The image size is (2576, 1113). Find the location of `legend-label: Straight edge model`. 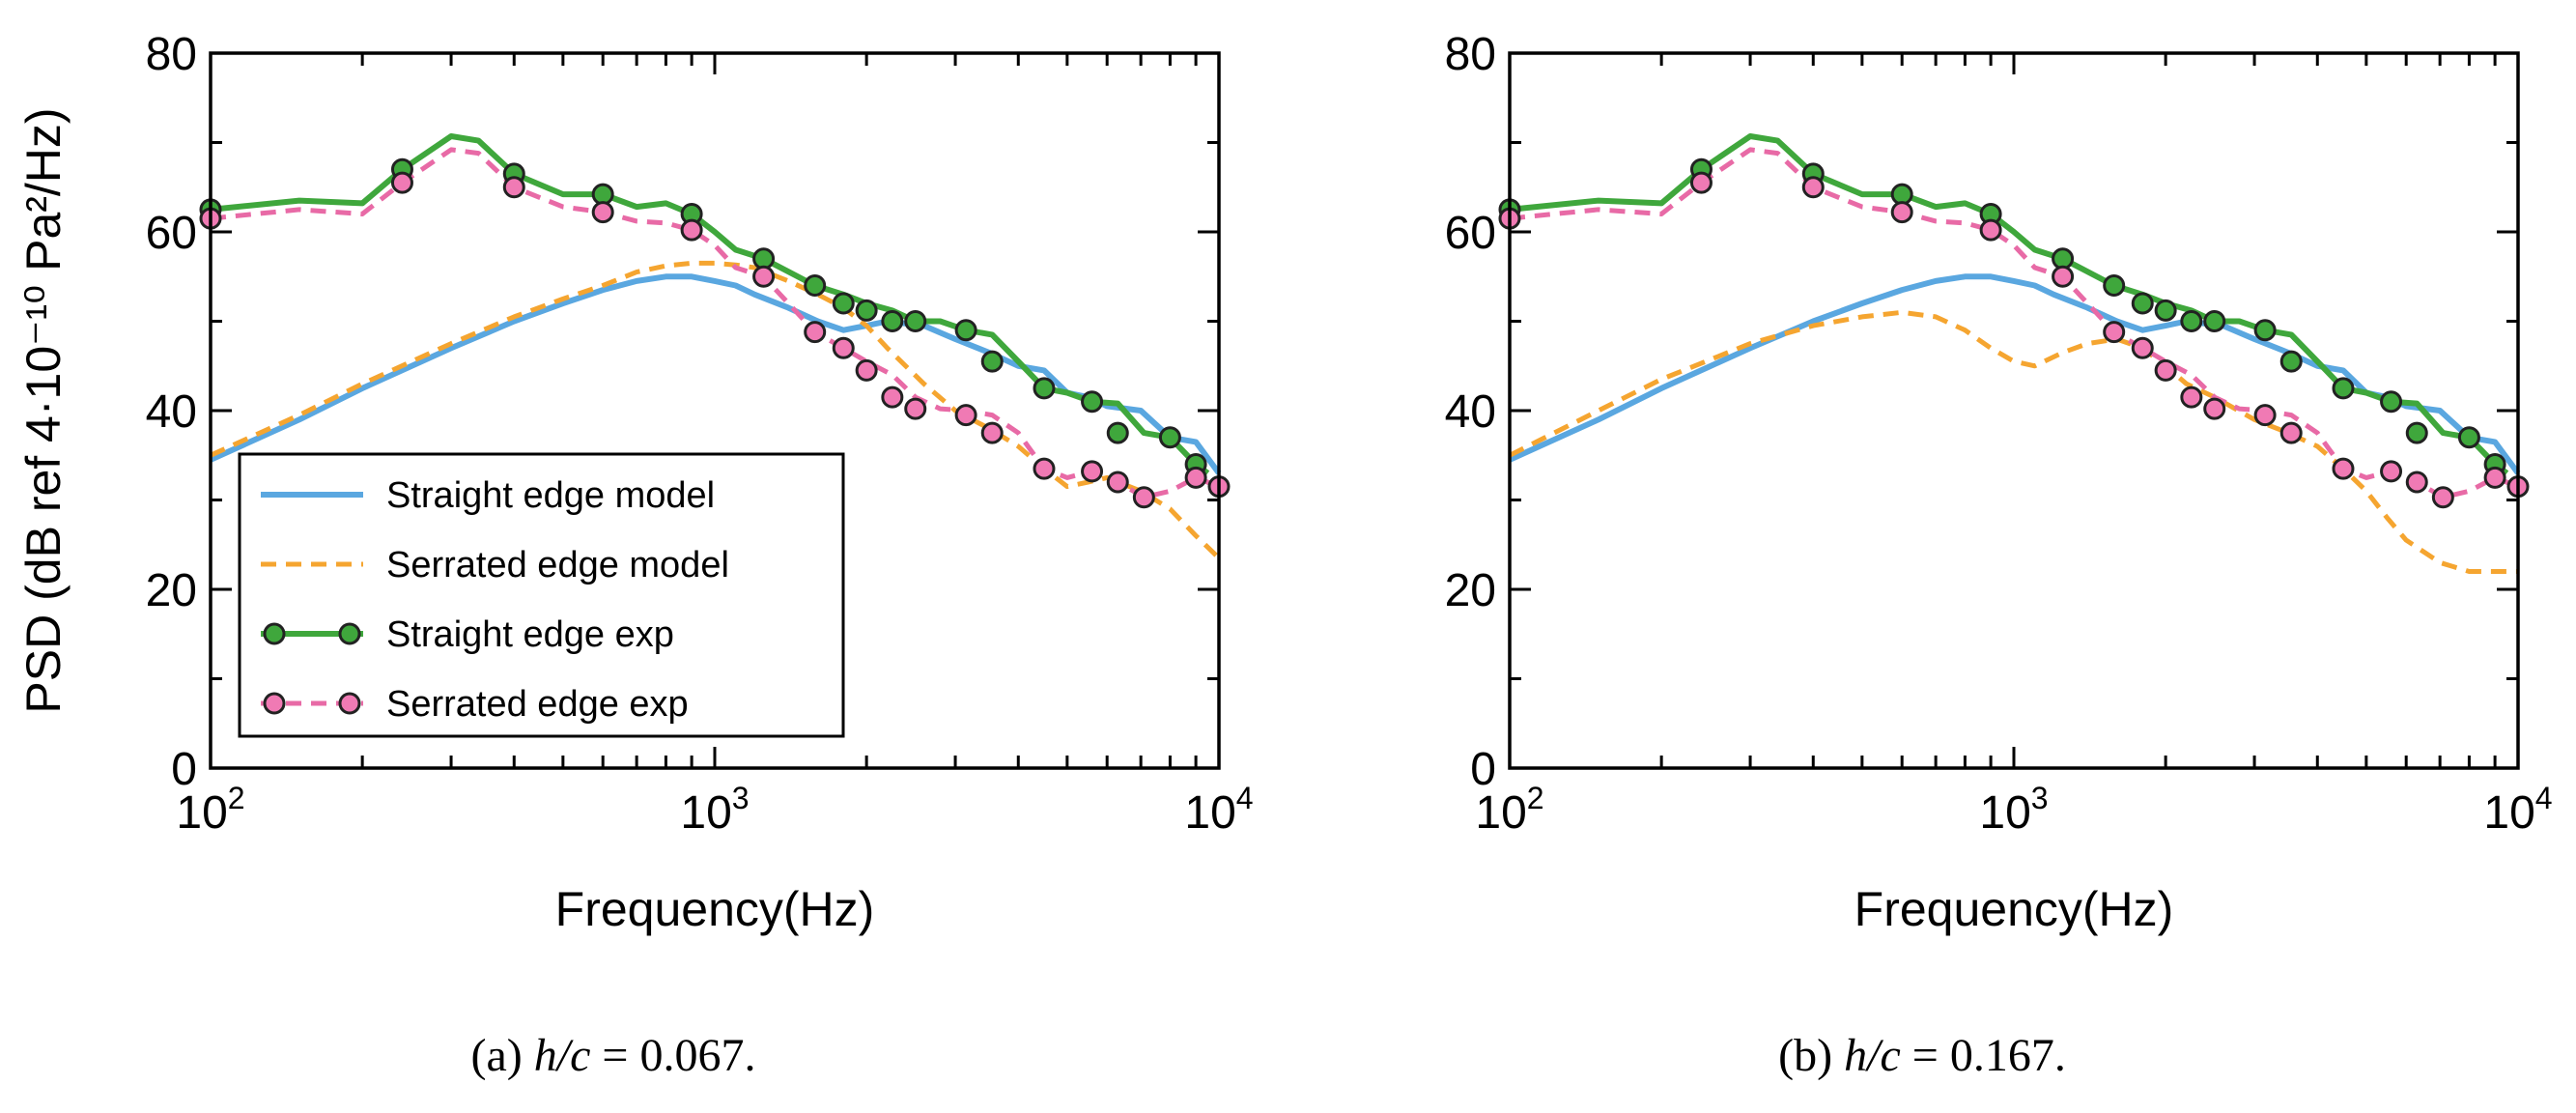

legend-label: Straight edge model is located at coordinates (550, 496).